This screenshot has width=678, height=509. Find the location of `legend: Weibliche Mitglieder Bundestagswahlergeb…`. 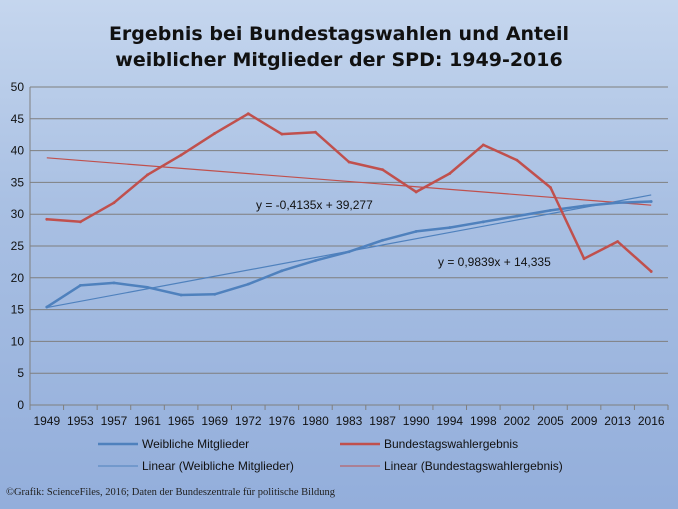

legend: Weibliche Mitglieder Bundestagswahlergeb… is located at coordinates (330, 455).